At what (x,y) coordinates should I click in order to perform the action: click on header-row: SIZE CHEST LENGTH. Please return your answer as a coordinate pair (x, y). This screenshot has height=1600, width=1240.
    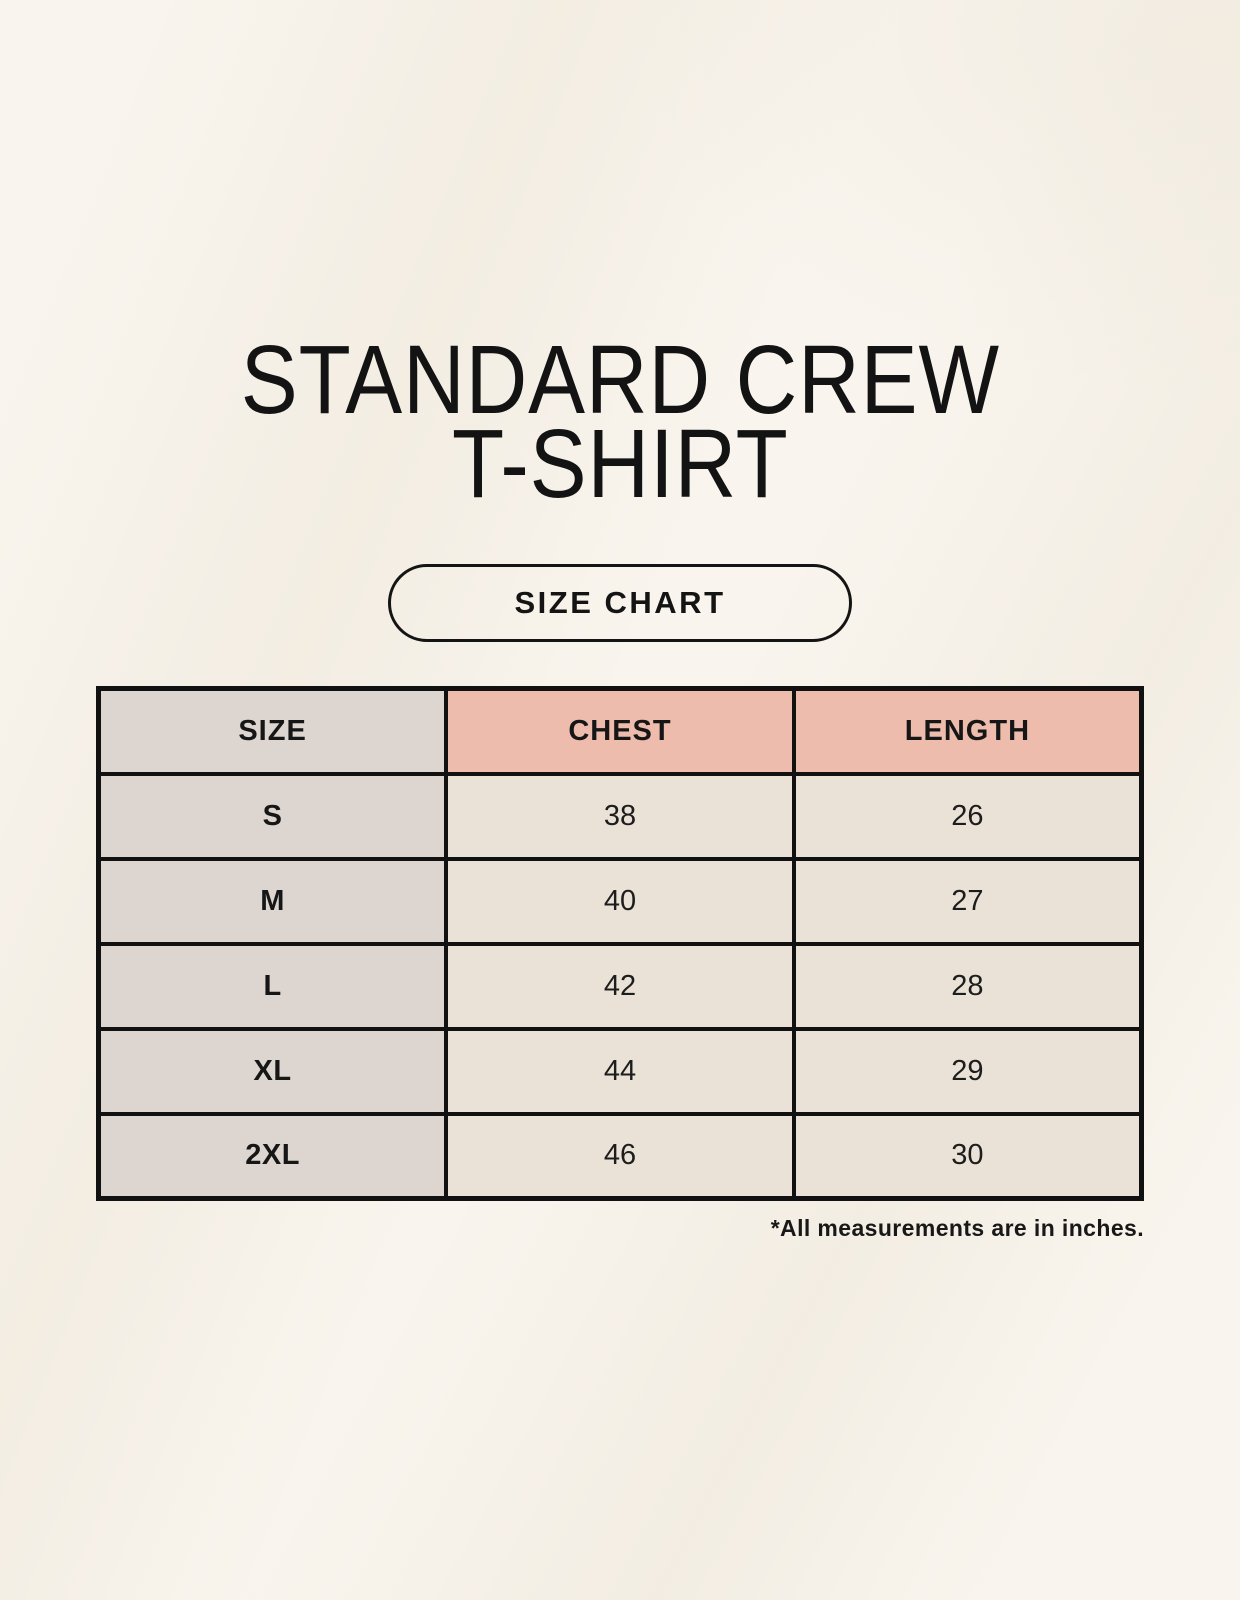
    Looking at the image, I should click on (620, 731).